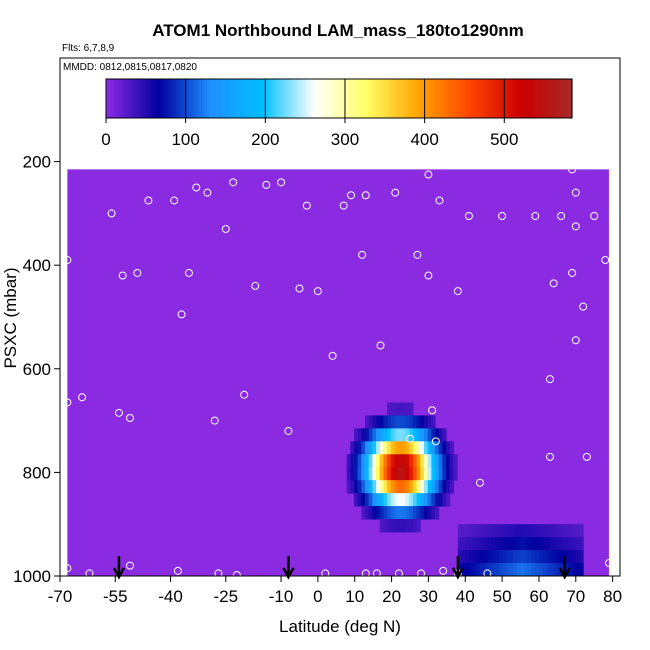  What do you see at coordinates (564, 573) in the screenshot?
I see `arrow-head` at bounding box center [564, 573].